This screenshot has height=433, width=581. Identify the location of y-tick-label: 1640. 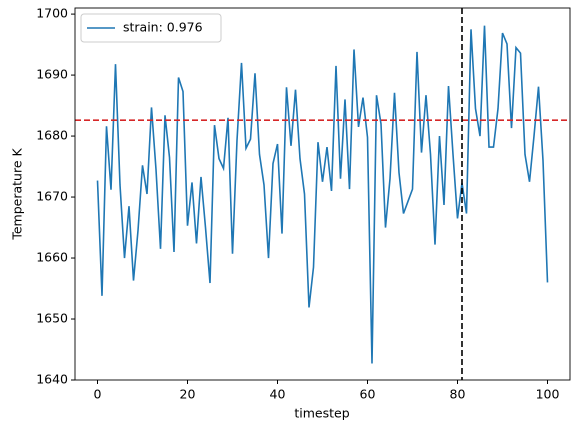
(52, 379).